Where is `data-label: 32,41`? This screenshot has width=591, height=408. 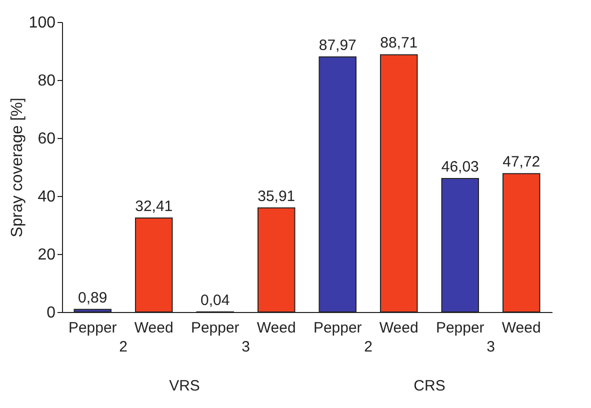
data-label: 32,41 is located at coordinates (154, 207).